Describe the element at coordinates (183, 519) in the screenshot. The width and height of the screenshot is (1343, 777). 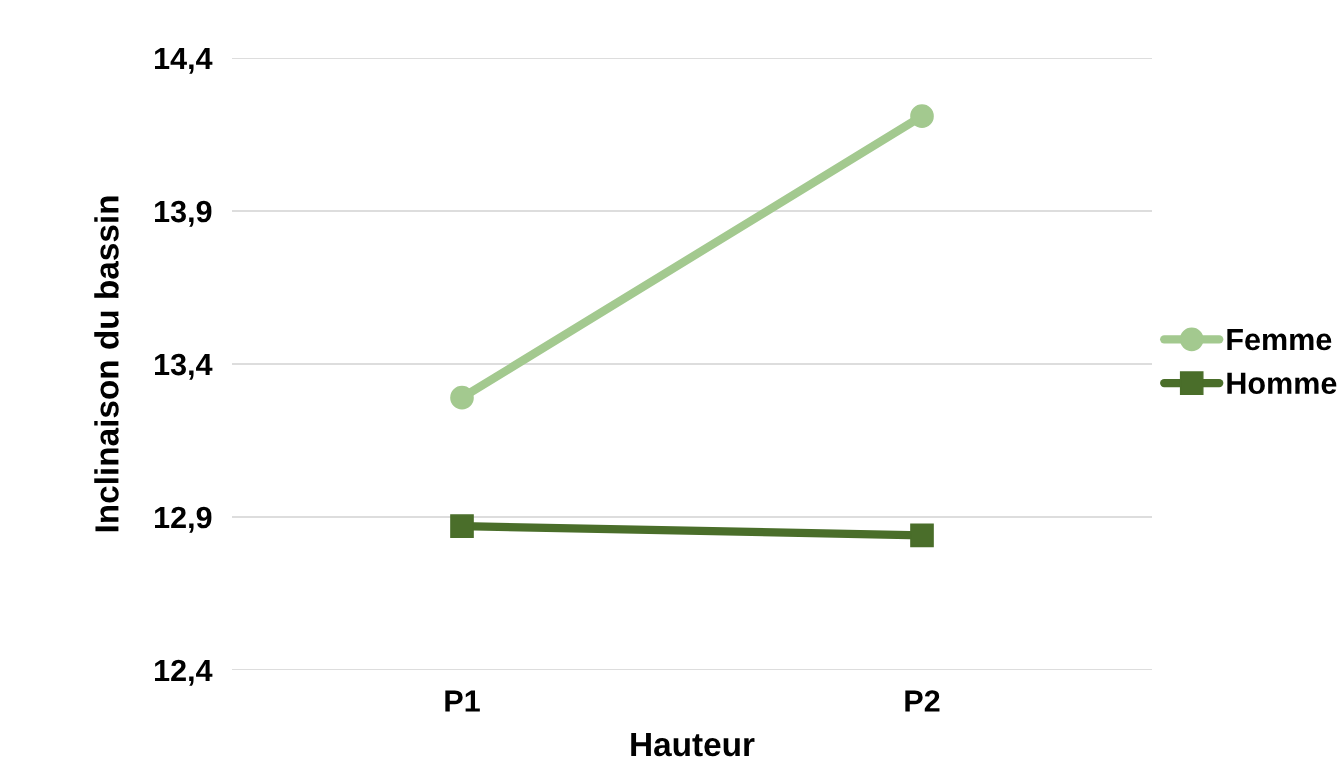
I see `y-tick-label: 12,9` at that location.